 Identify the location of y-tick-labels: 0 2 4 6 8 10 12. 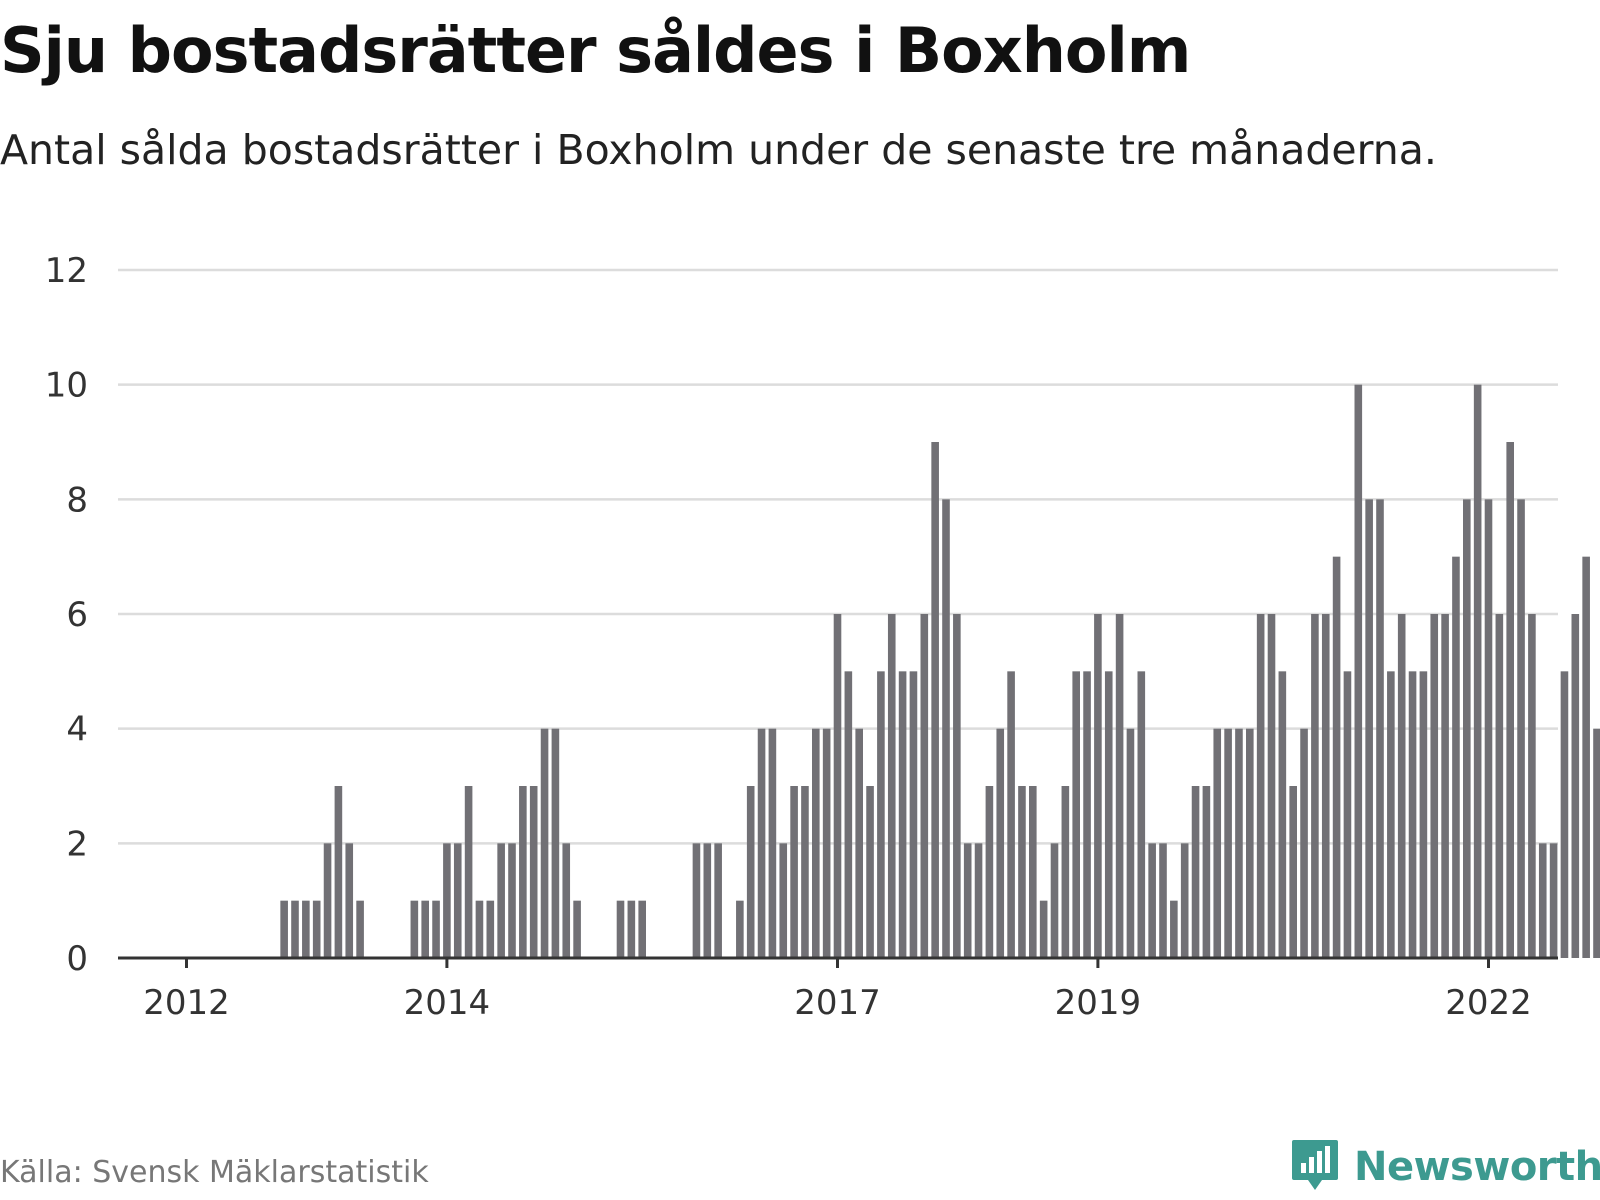
(66, 615).